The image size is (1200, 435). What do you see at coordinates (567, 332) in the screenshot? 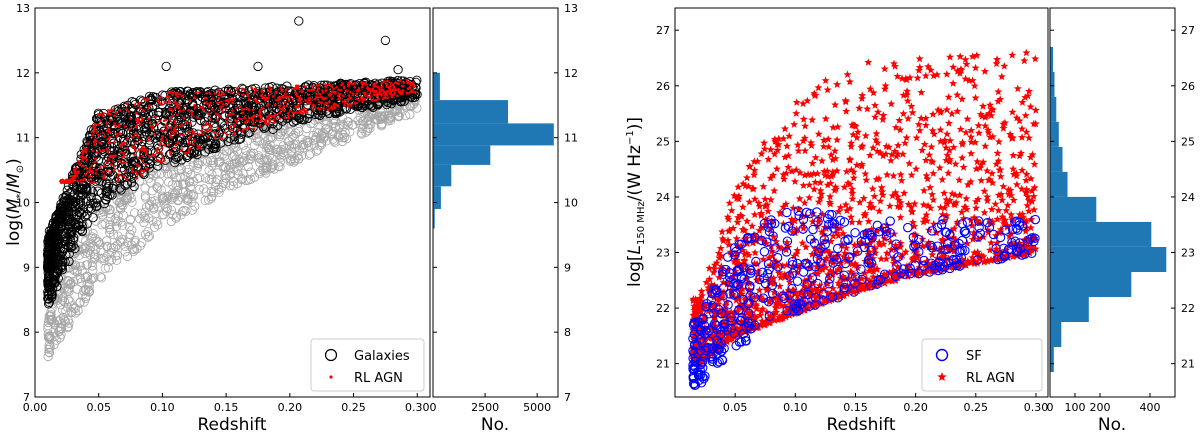
I see `y-tick-label: 8` at bounding box center [567, 332].